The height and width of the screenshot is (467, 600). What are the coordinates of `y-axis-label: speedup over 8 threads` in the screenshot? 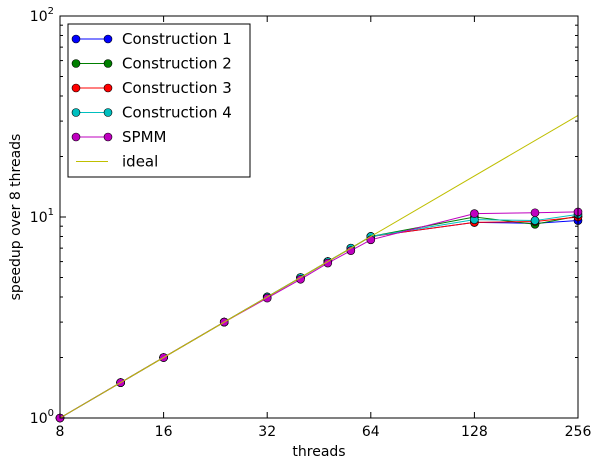 It's located at (16, 217).